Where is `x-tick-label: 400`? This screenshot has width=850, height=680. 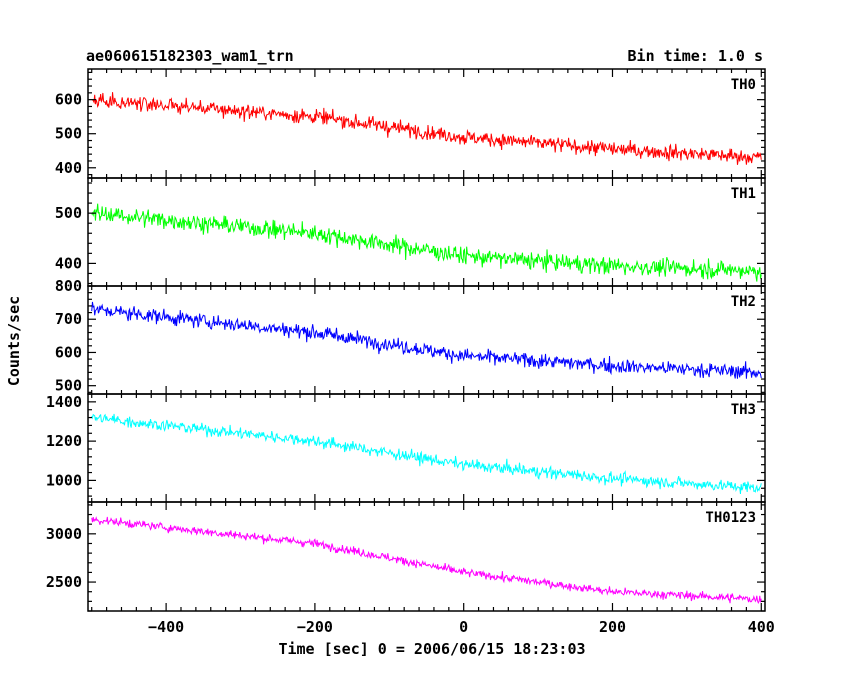
x-tick-label: 400 is located at coordinates (761, 627).